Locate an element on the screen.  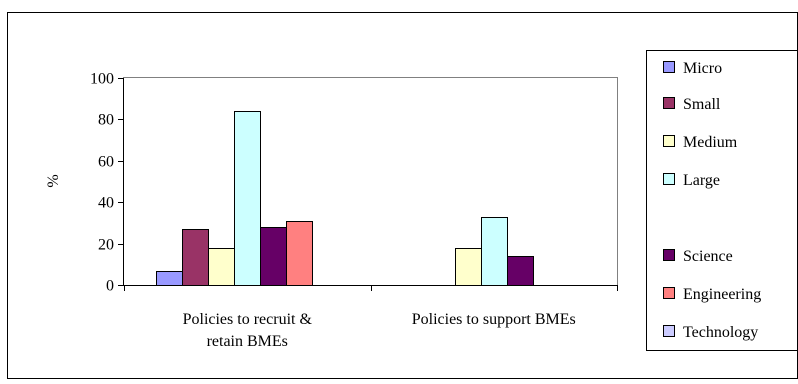
bar-micro is located at coordinates (169, 278).